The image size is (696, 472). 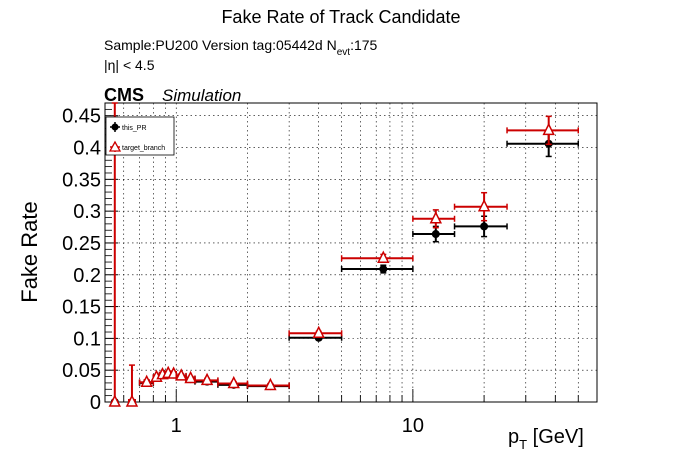 I want to click on legend-item-target_branch: target_branch, so click(x=136, y=146).